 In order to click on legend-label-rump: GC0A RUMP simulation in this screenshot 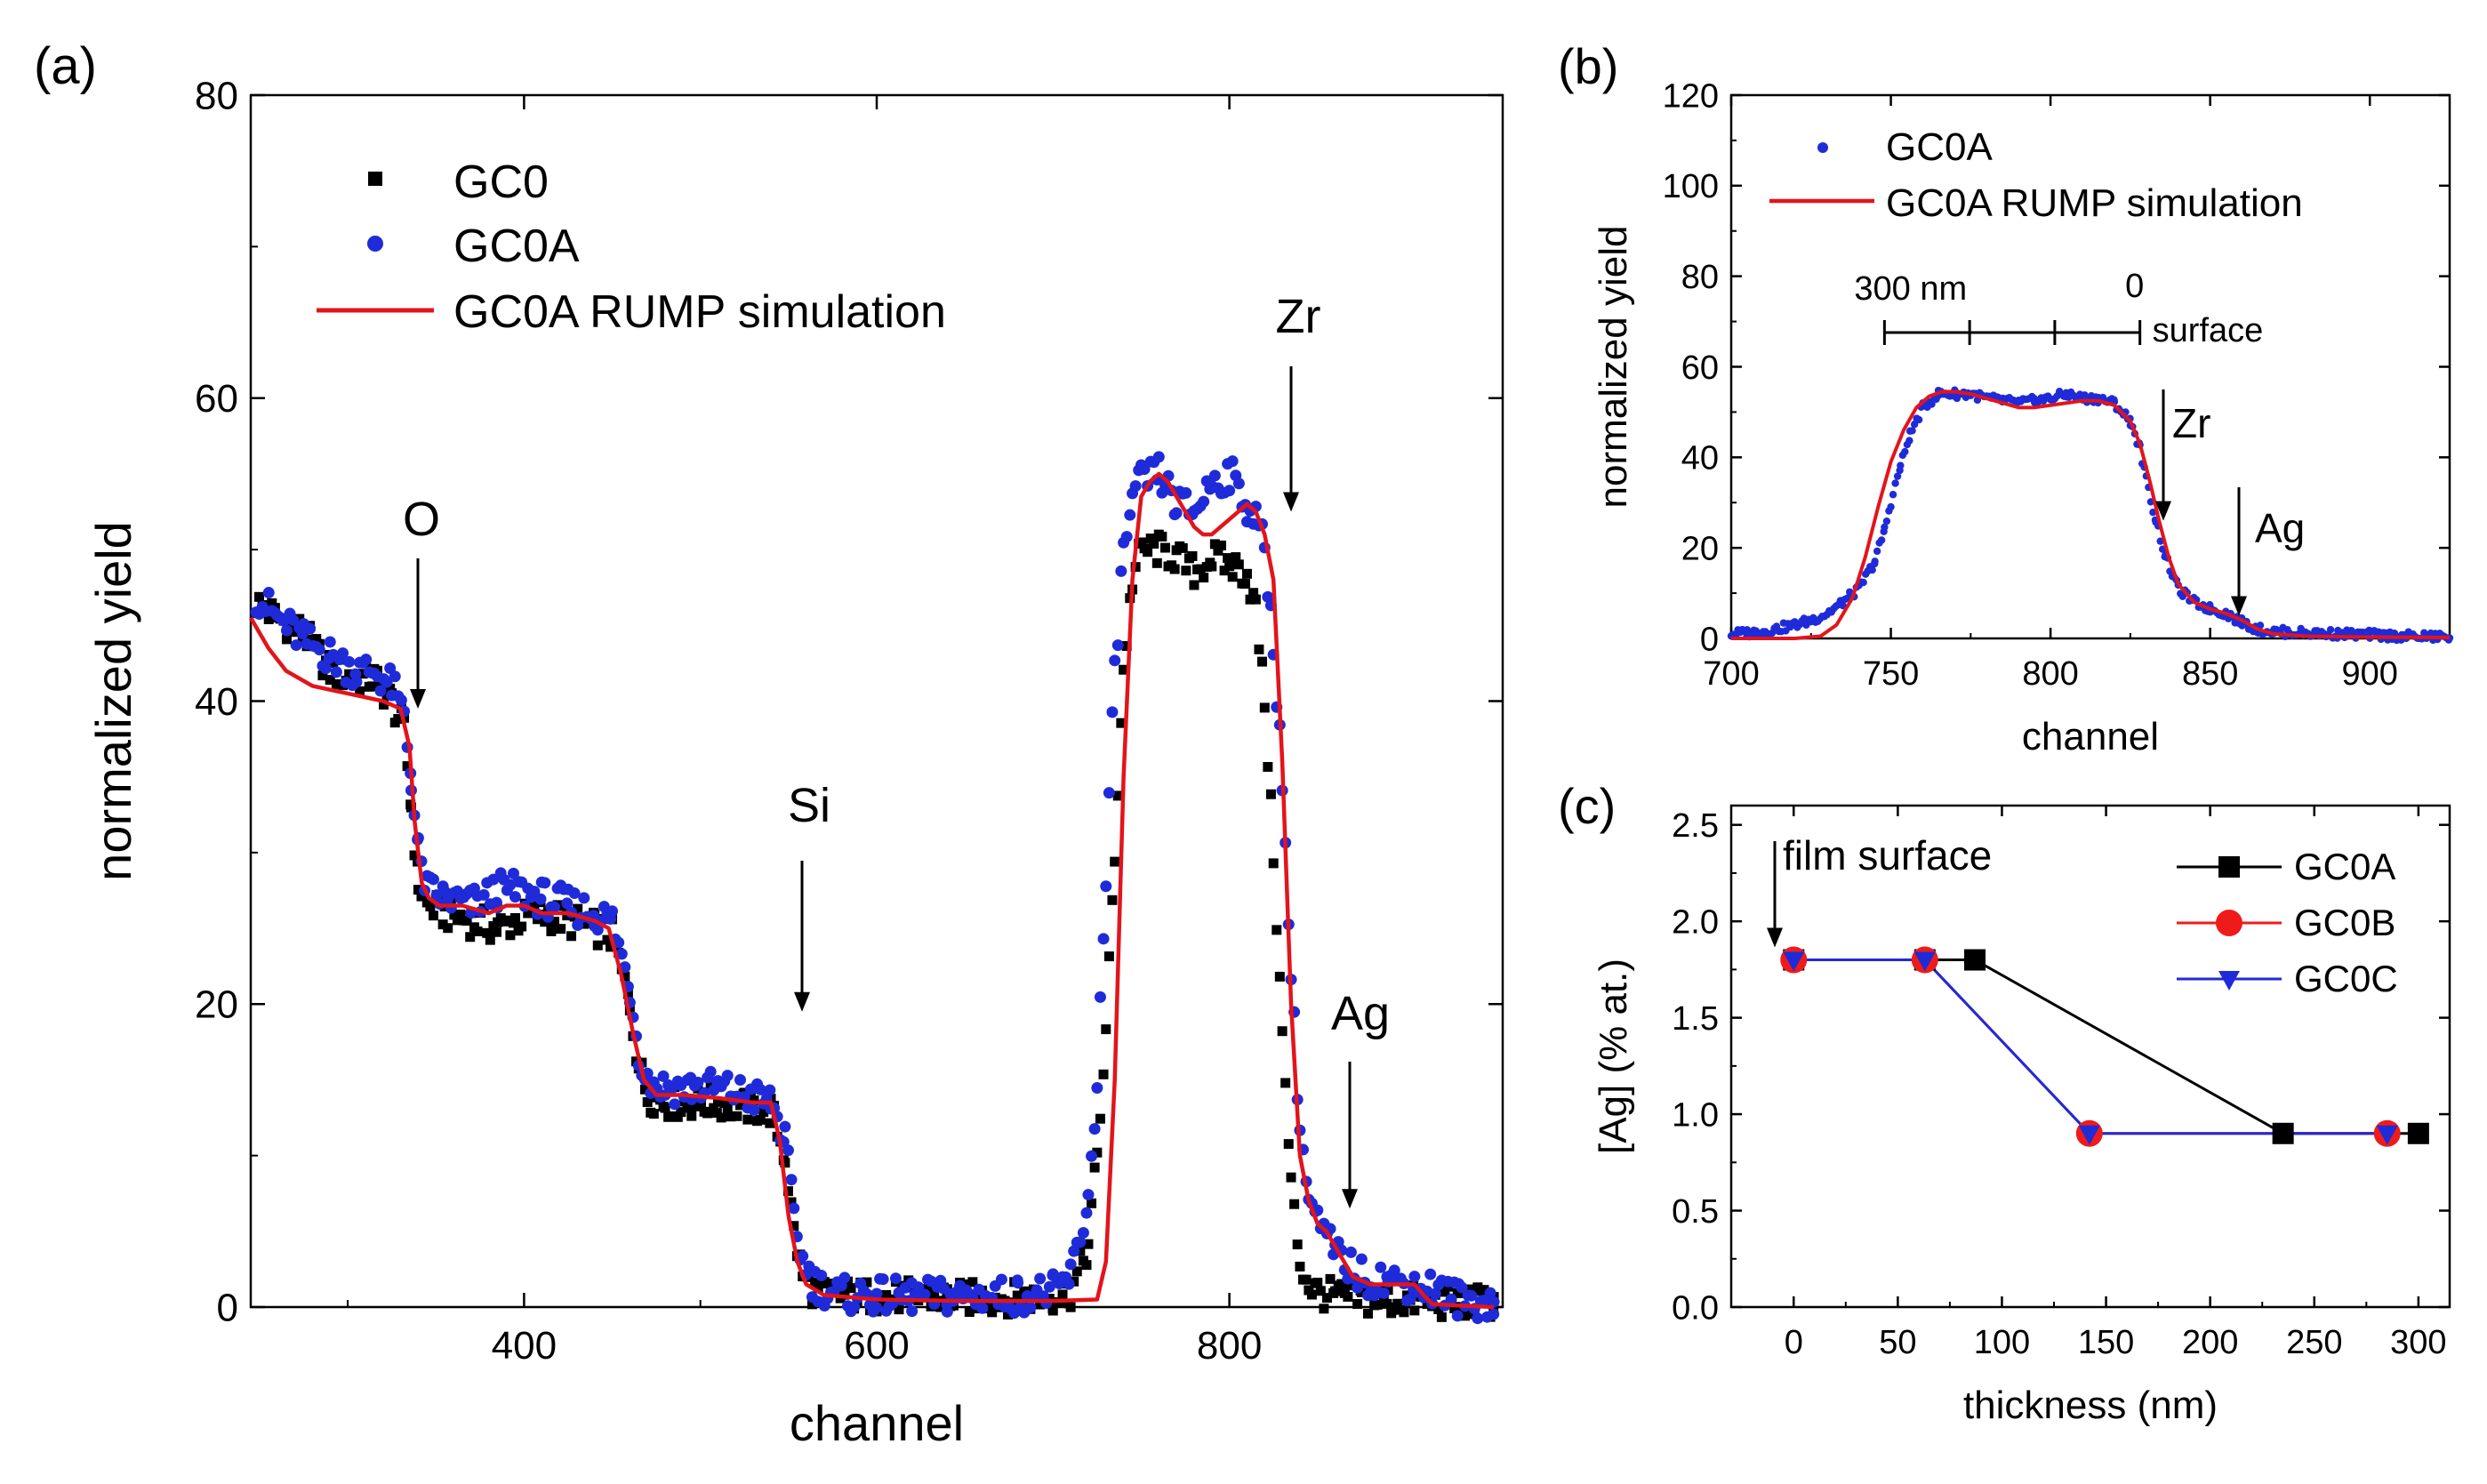, I will do `click(699, 312)`.